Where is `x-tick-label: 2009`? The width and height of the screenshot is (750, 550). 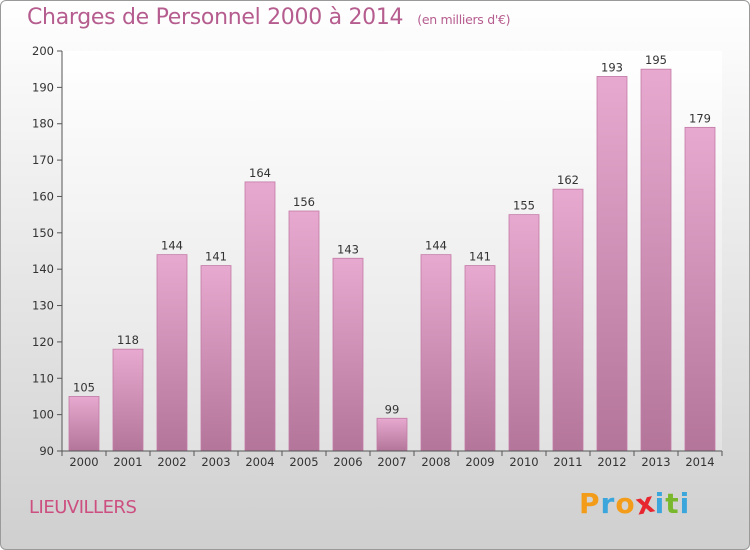
x-tick-label: 2009 is located at coordinates (479, 462).